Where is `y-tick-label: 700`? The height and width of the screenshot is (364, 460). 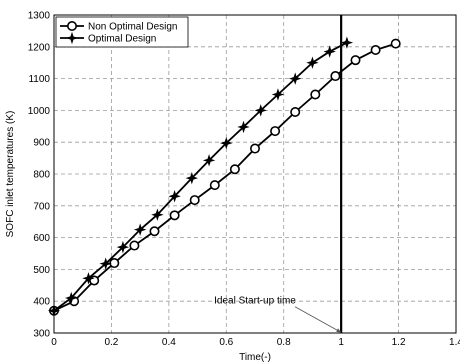
y-tick-label: 700 is located at coordinates (41, 206).